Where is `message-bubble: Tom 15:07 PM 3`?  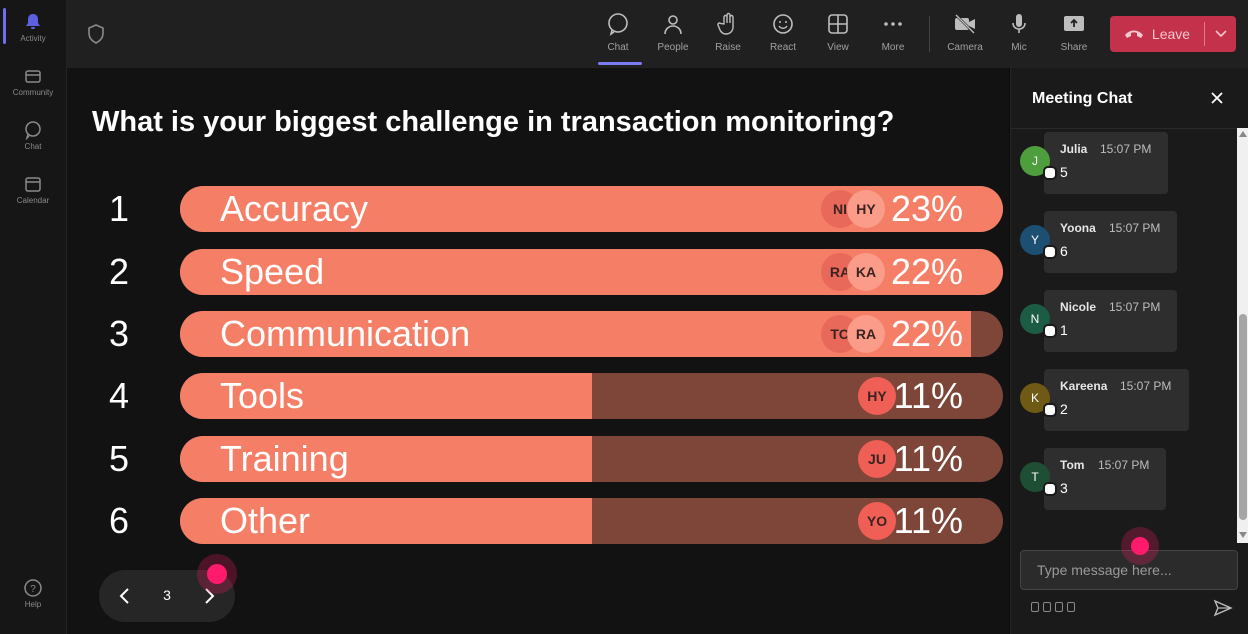
message-bubble: Tom 15:07 PM 3 is located at coordinates (1105, 479).